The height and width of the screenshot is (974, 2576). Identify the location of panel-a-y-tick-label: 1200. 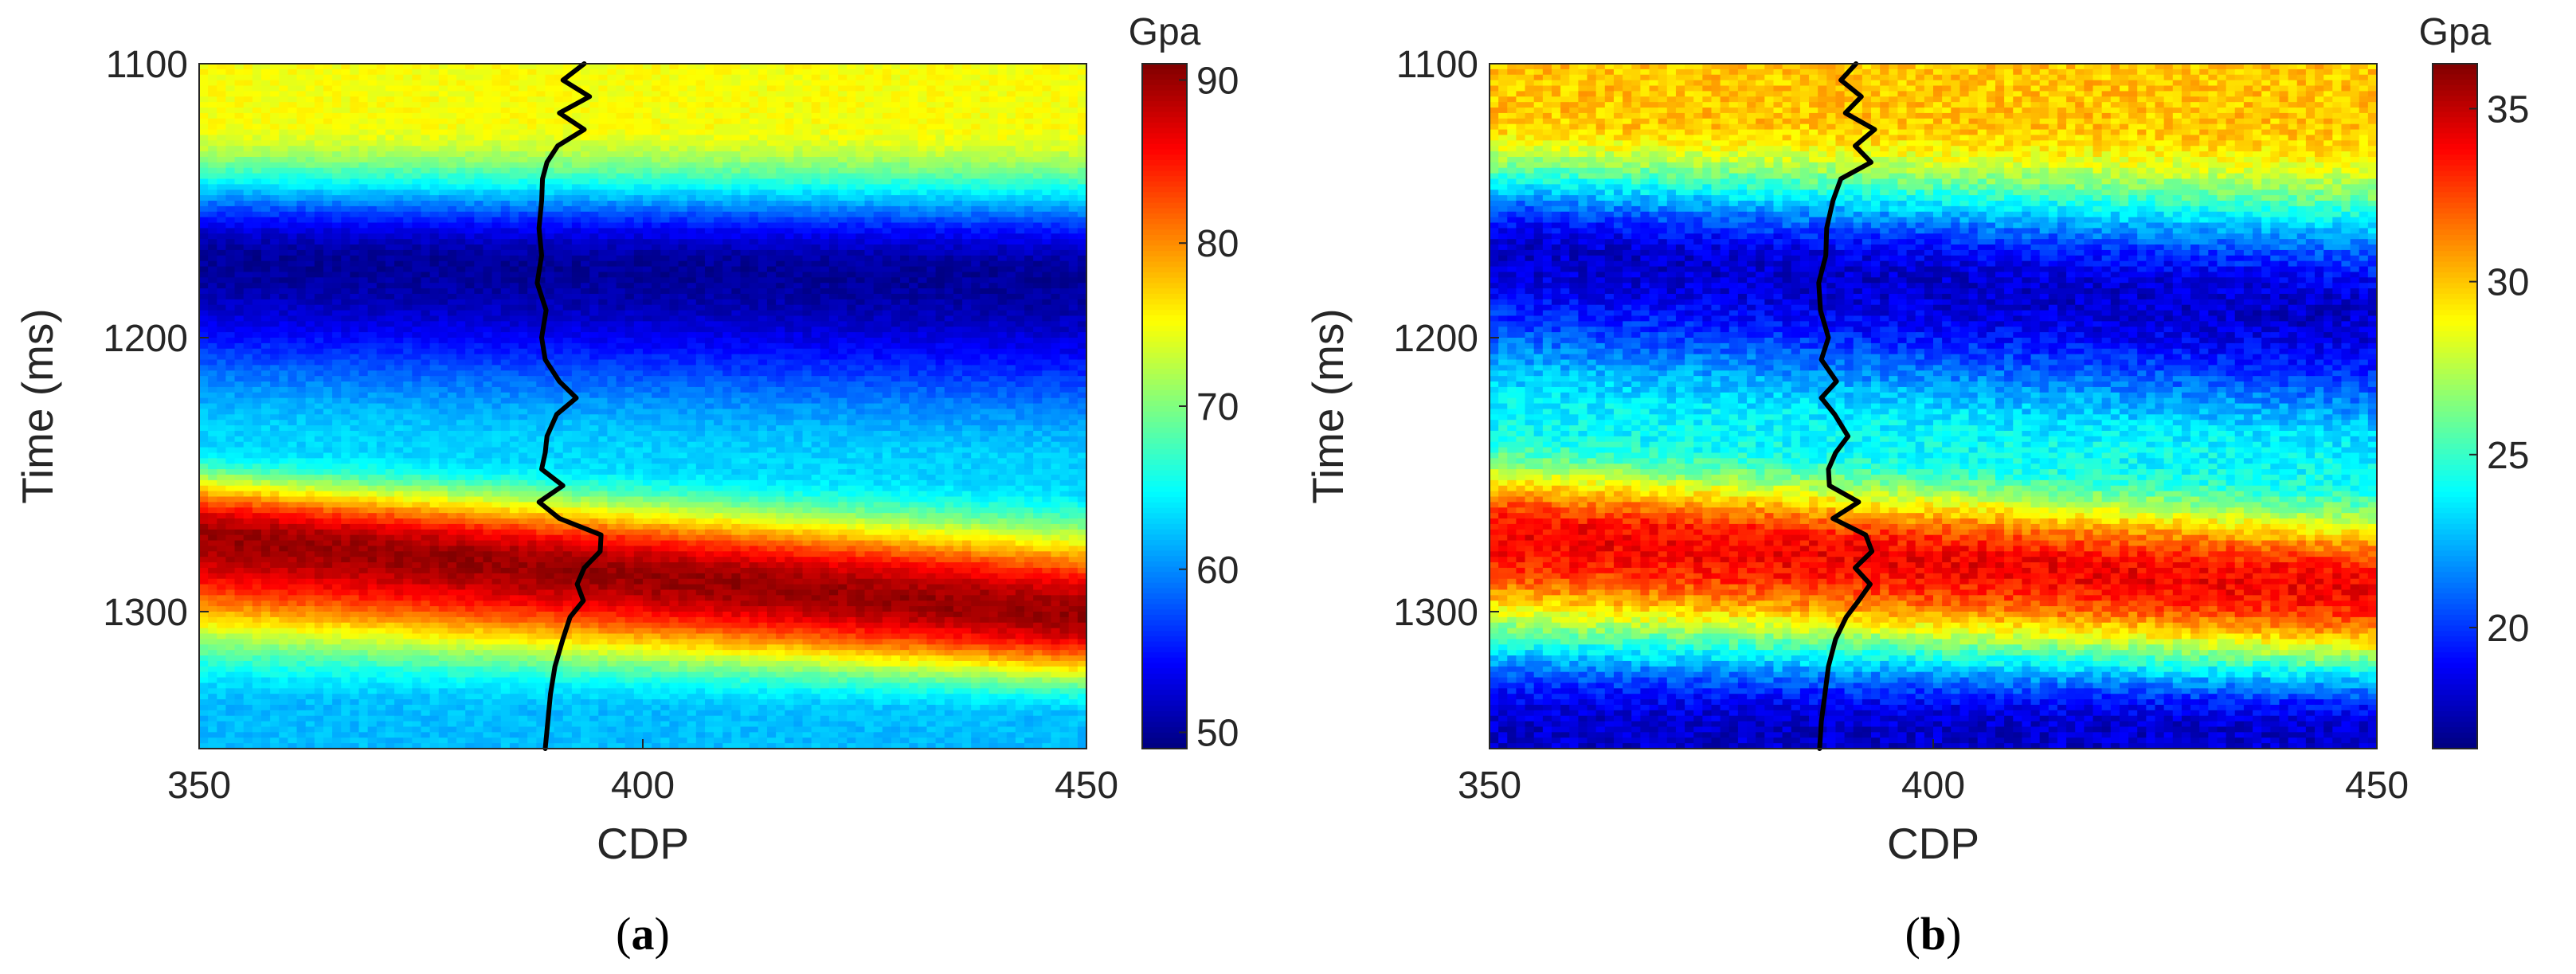
(145, 339).